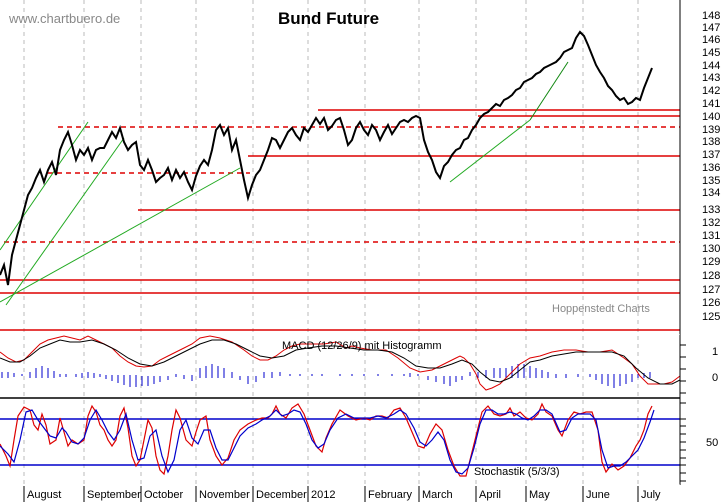  Describe the element at coordinates (340, 442) in the screenshot. I see `stoch-levels` at that location.